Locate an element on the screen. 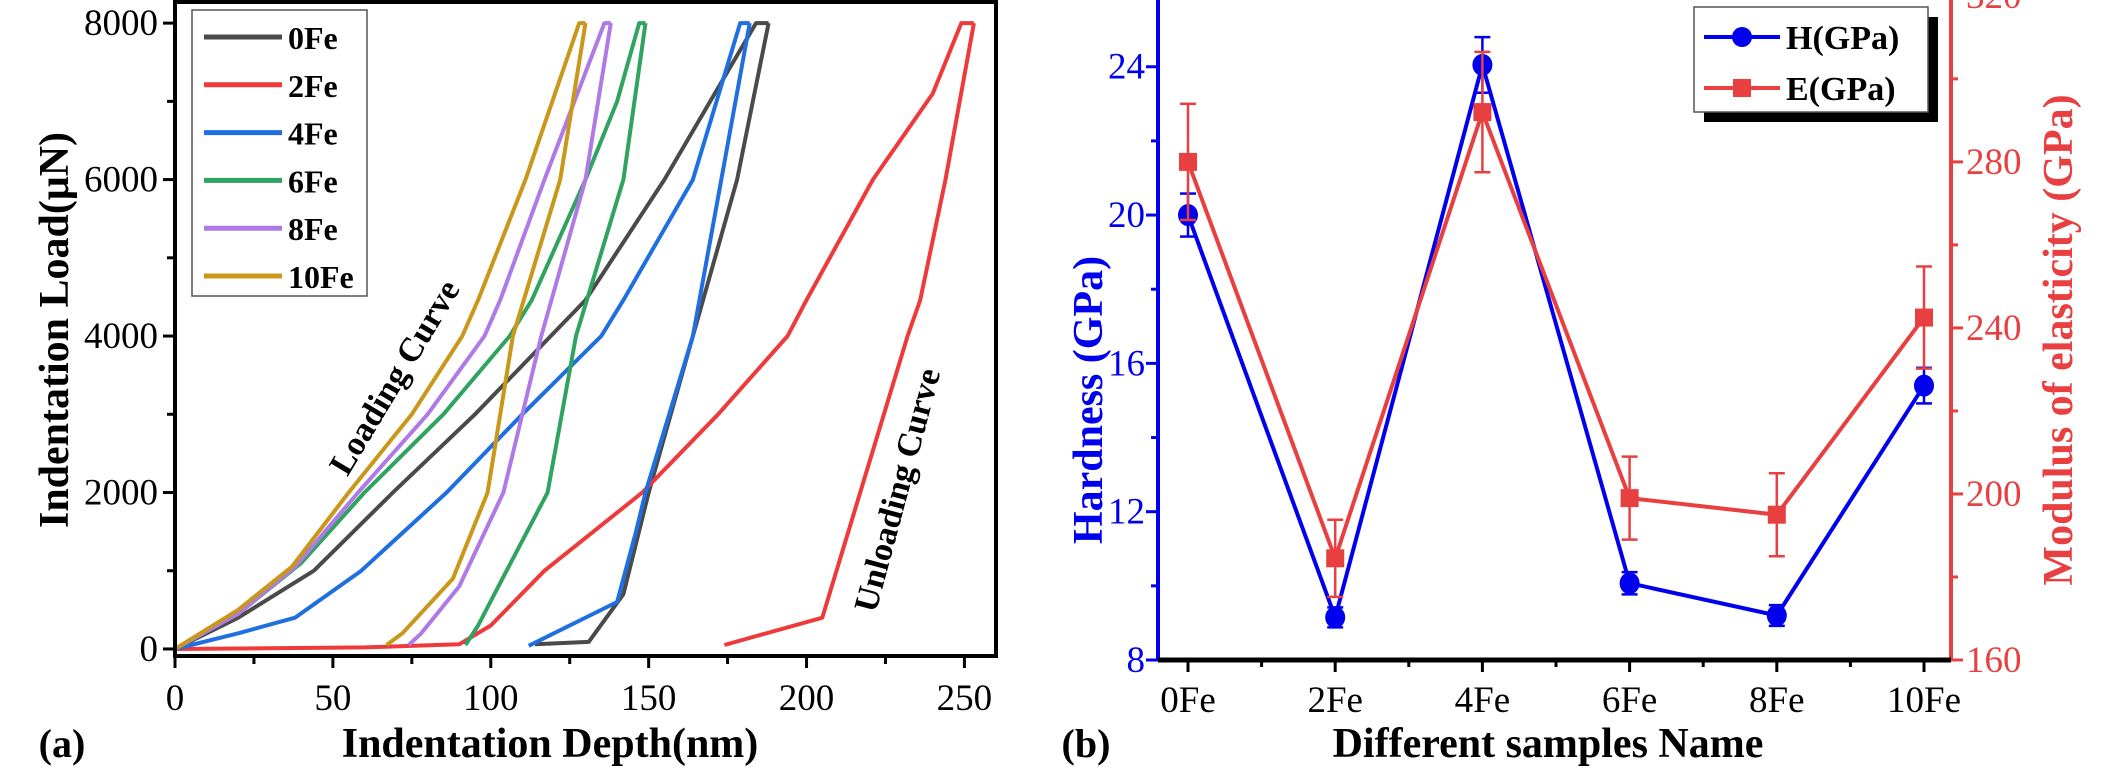 The image size is (2113, 783). data-point-0Fe is located at coordinates (1188, 161).